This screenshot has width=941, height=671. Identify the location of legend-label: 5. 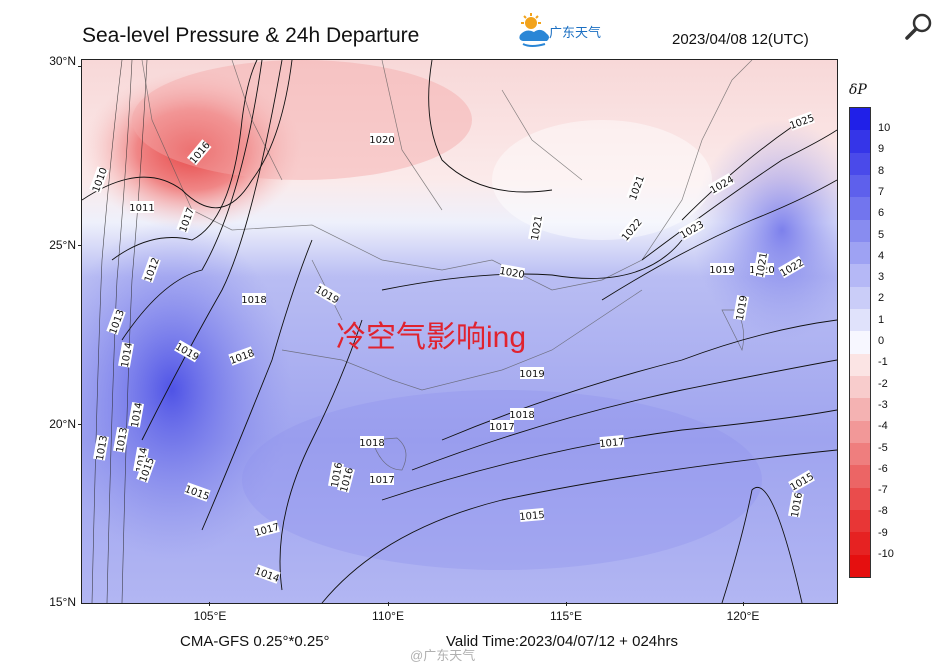
(881, 234).